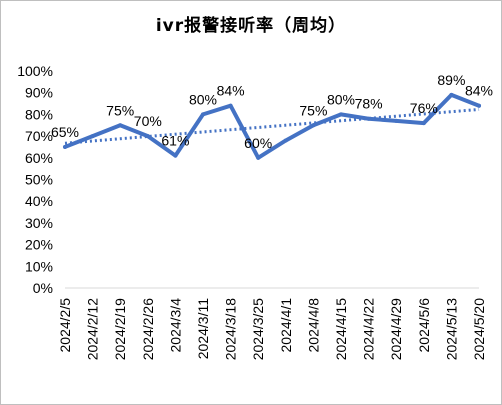 This screenshot has height=405, width=502. I want to click on data-label: 65%, so click(65, 132).